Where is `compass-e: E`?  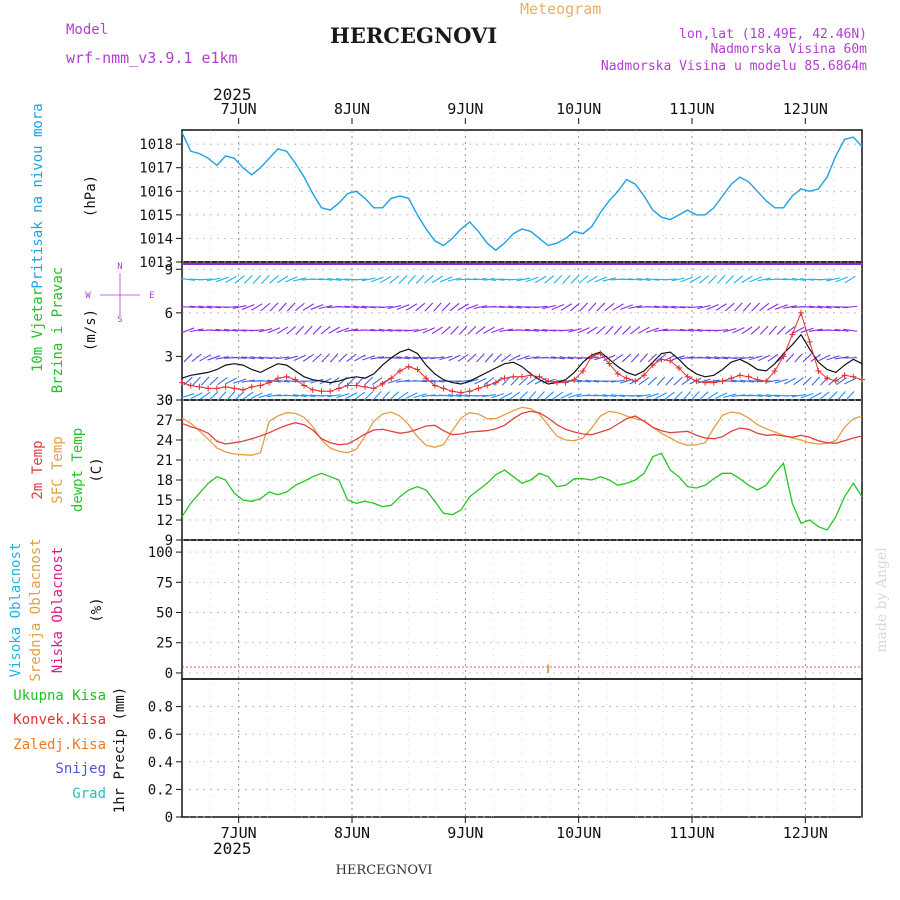 compass-e: E is located at coordinates (151, 296).